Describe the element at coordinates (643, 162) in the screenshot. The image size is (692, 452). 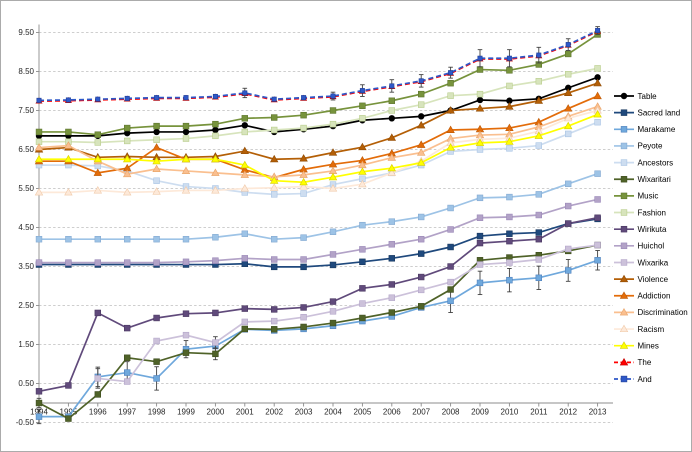
I see `legend-item-ancestors: Ancestors` at that location.